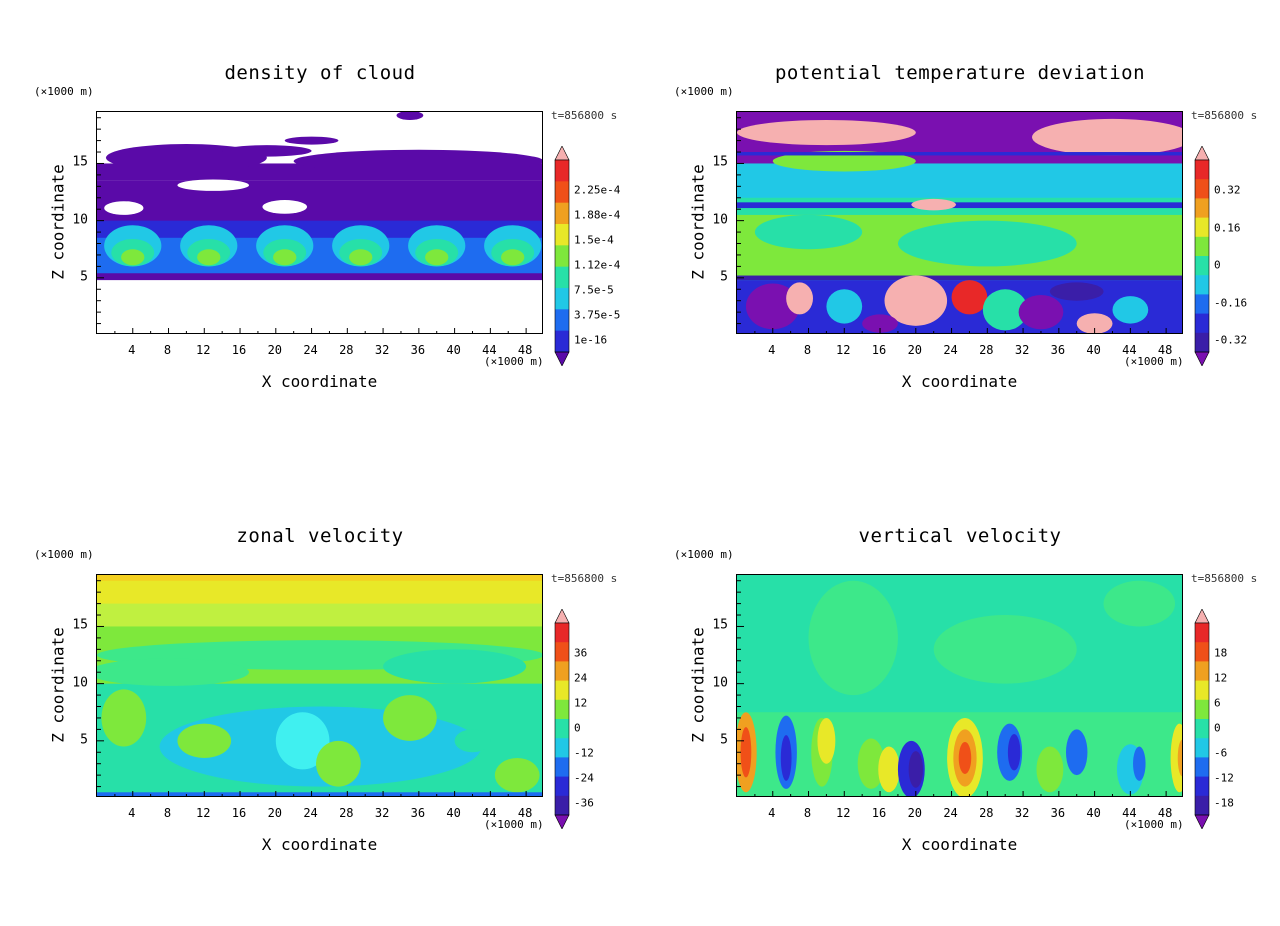 This screenshot has height=926, width=1280. Describe the element at coordinates (80, 162) in the screenshot. I see `y-tick-label: 15` at that location.